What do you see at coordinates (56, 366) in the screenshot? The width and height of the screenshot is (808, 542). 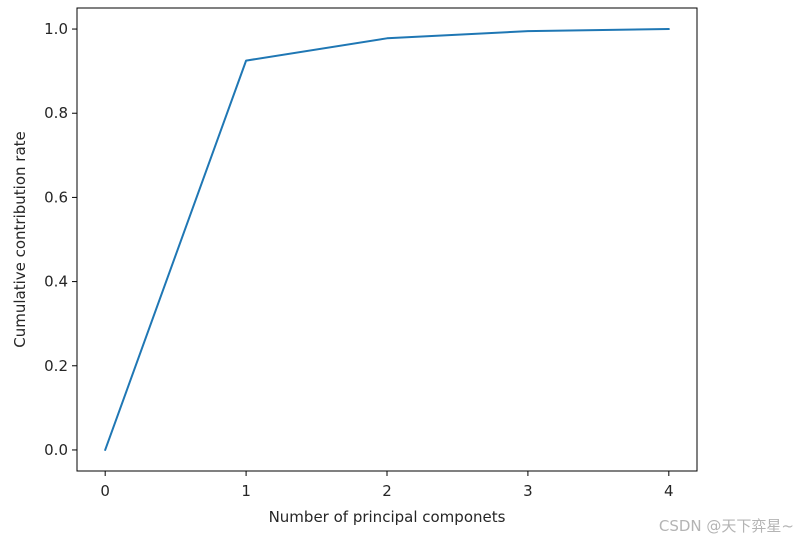 I see `y-tick-label: 0.2` at bounding box center [56, 366].